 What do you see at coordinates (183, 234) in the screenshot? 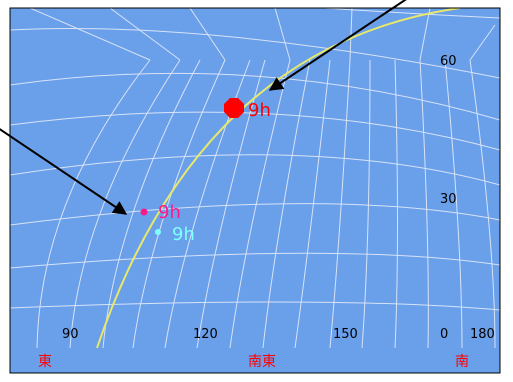
I see `body3-time-label: 9h` at bounding box center [183, 234].